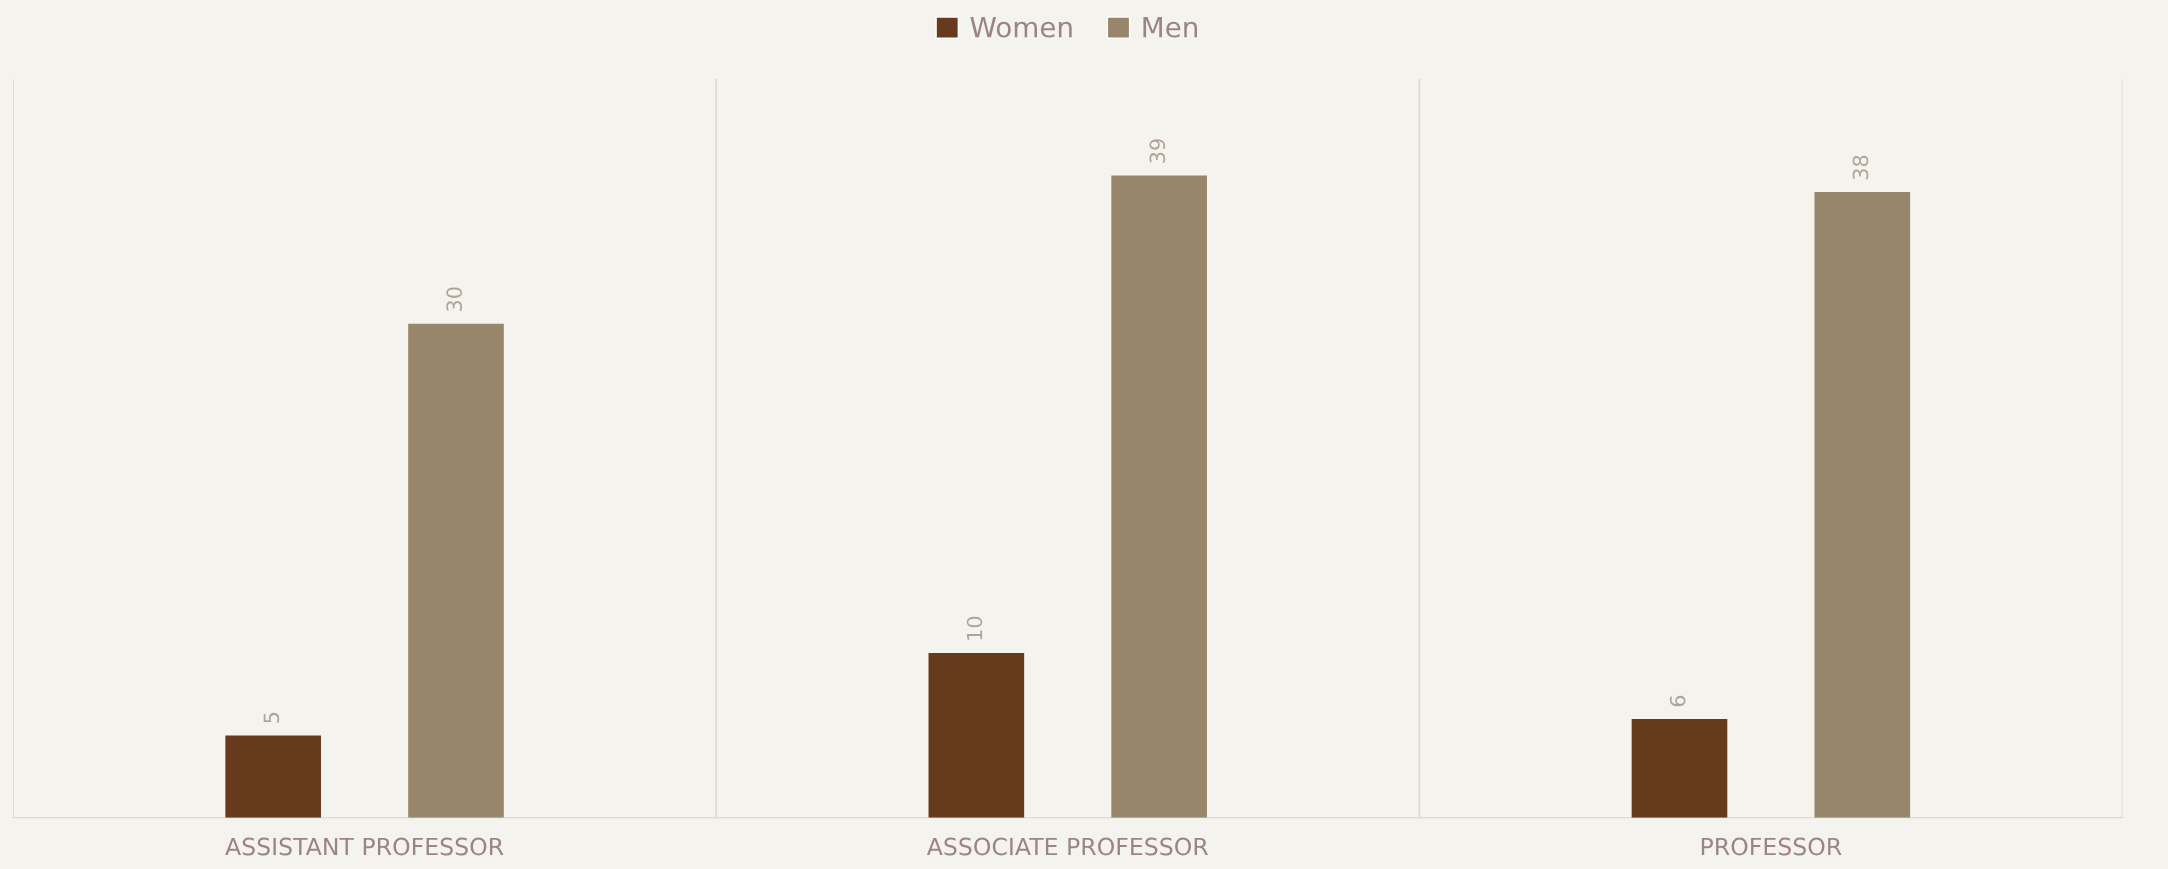 This screenshot has width=2168, height=869. I want to click on data-label: 10, so click(974, 628).